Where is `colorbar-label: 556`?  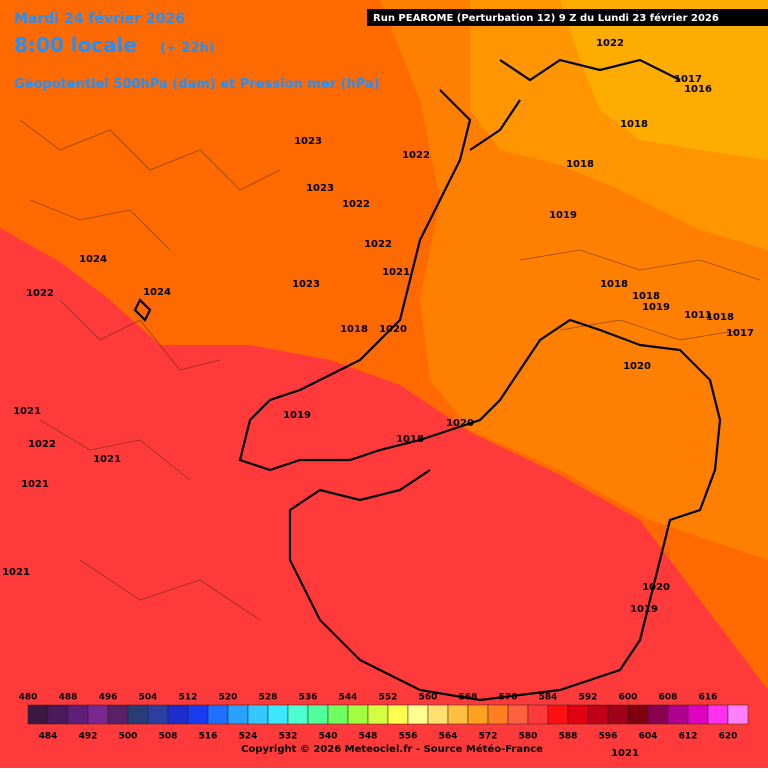 colorbar-label: 556 is located at coordinates (408, 737).